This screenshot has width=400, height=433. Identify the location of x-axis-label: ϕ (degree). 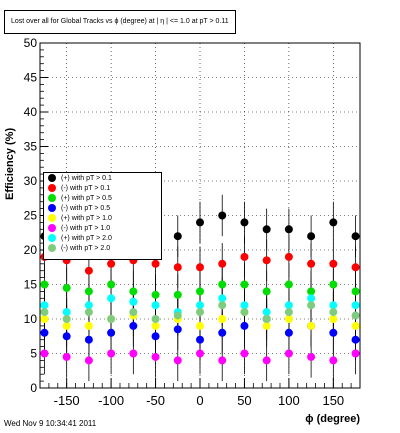
(332, 419).